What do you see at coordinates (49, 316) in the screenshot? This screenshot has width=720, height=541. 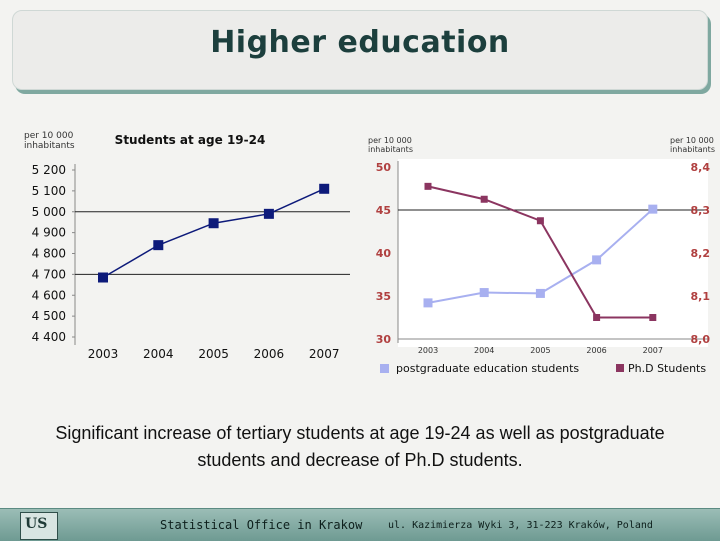 I see `left-y-tick-label: 4 500` at bounding box center [49, 316].